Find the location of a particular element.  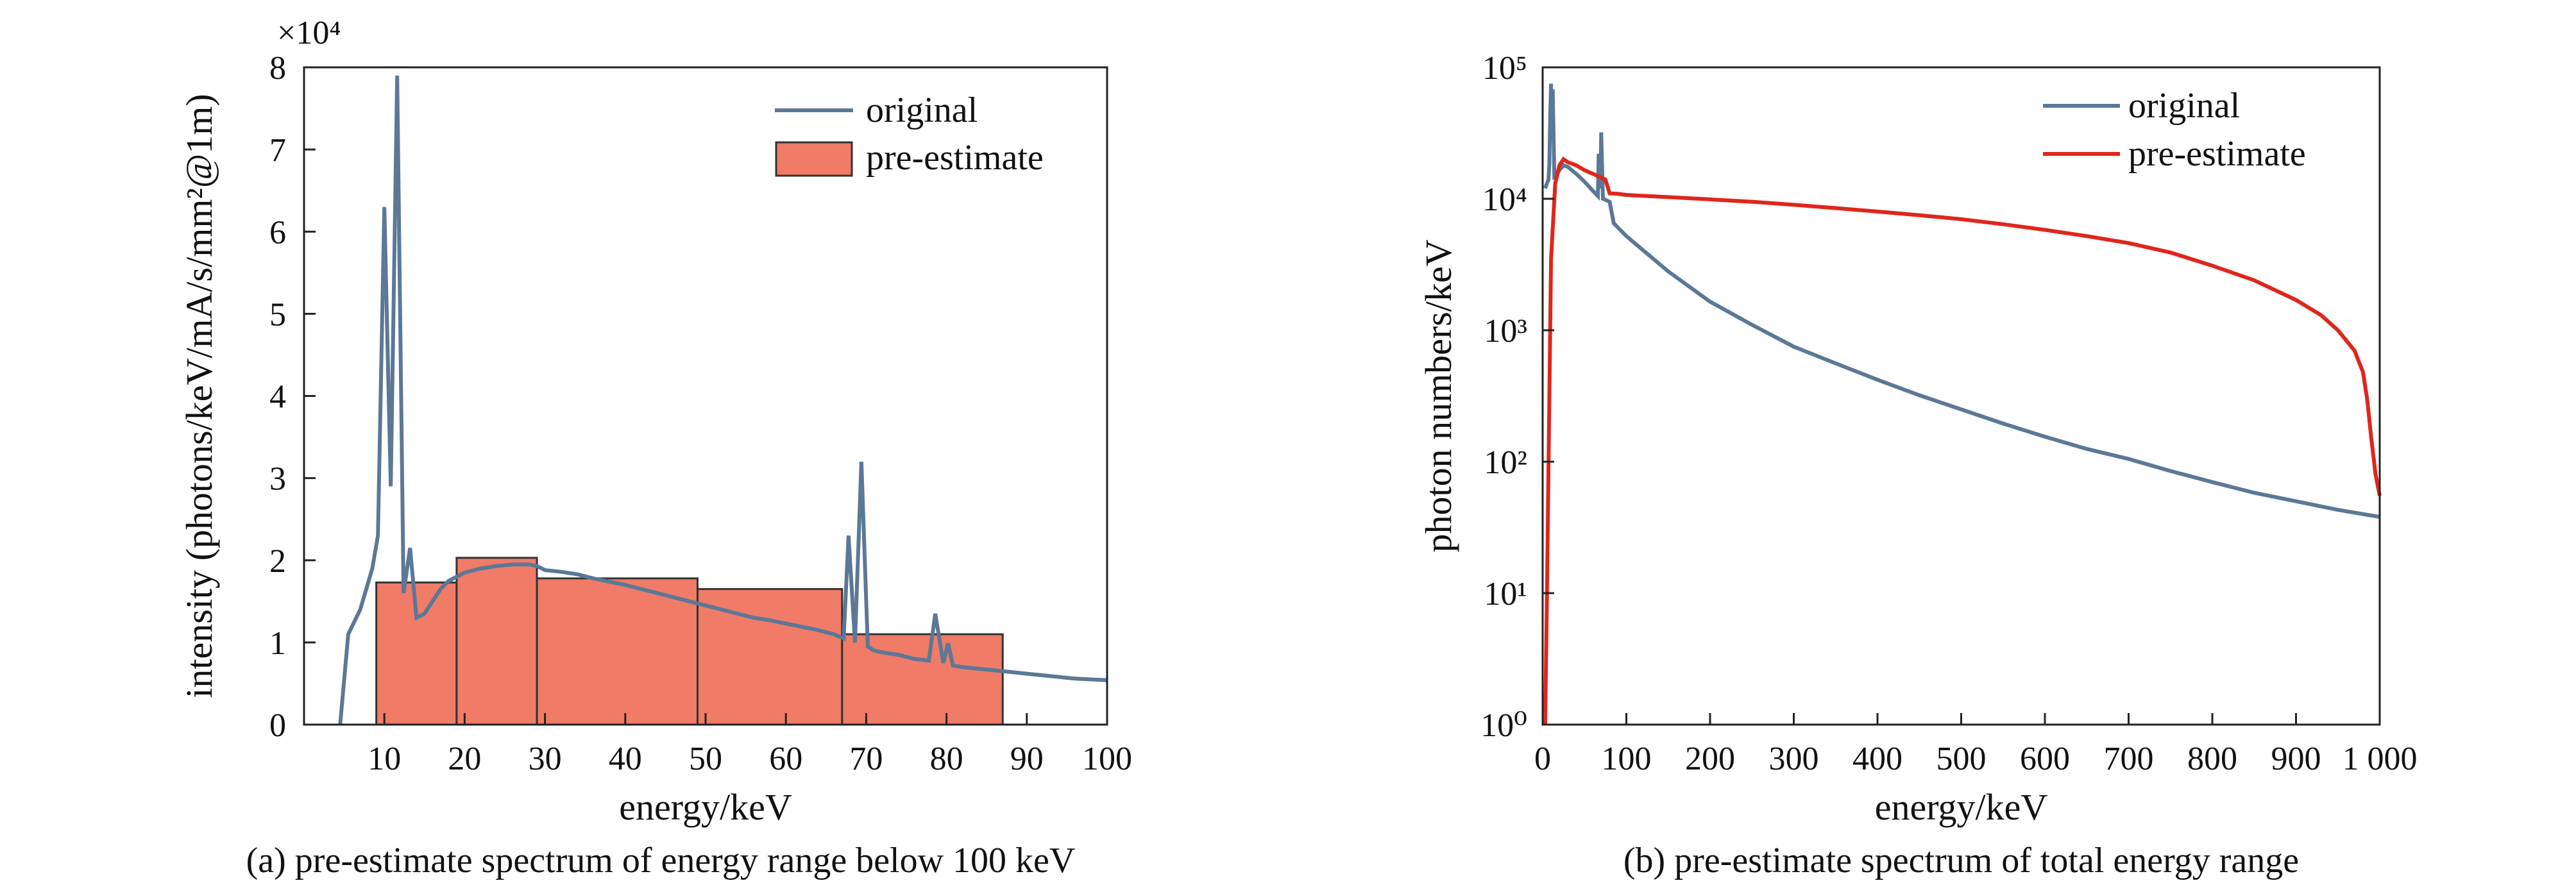

panel-a-x-tick-label: 20 is located at coordinates (464, 759).